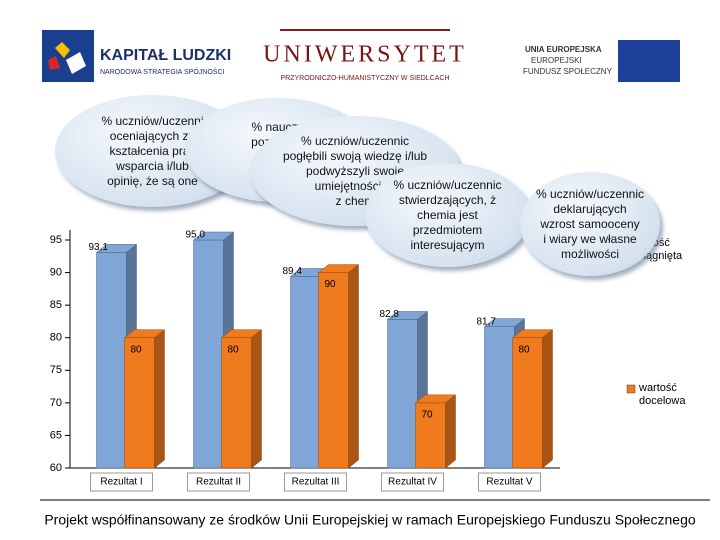 This screenshot has height=540, width=720. Describe the element at coordinates (447, 229) in the screenshot. I see `callout-line: przedmiotem` at that location.